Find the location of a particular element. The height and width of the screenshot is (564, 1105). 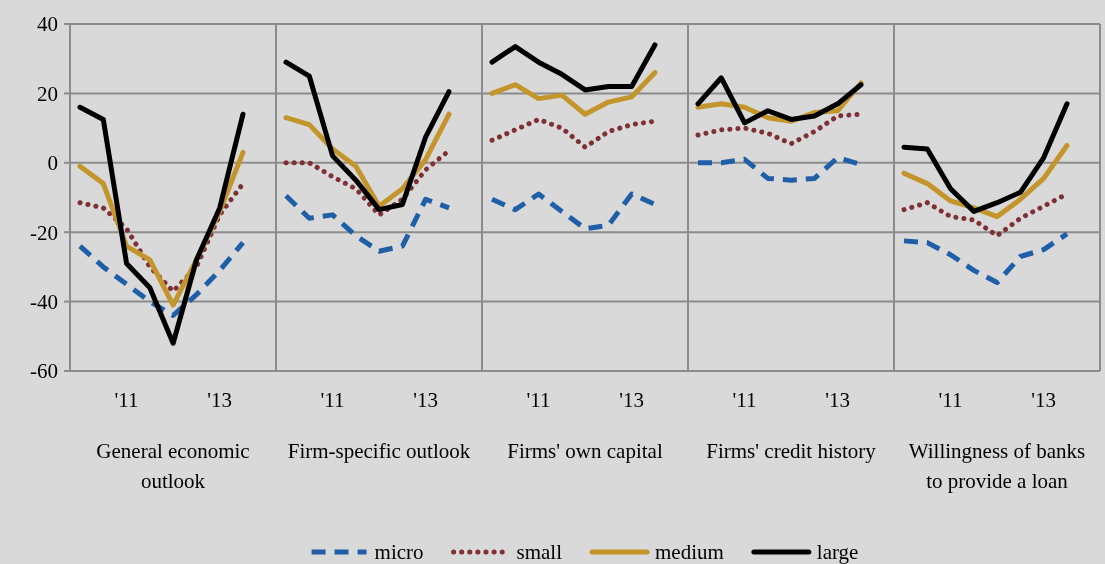

y-tick-label: 0 is located at coordinates (52, 163).